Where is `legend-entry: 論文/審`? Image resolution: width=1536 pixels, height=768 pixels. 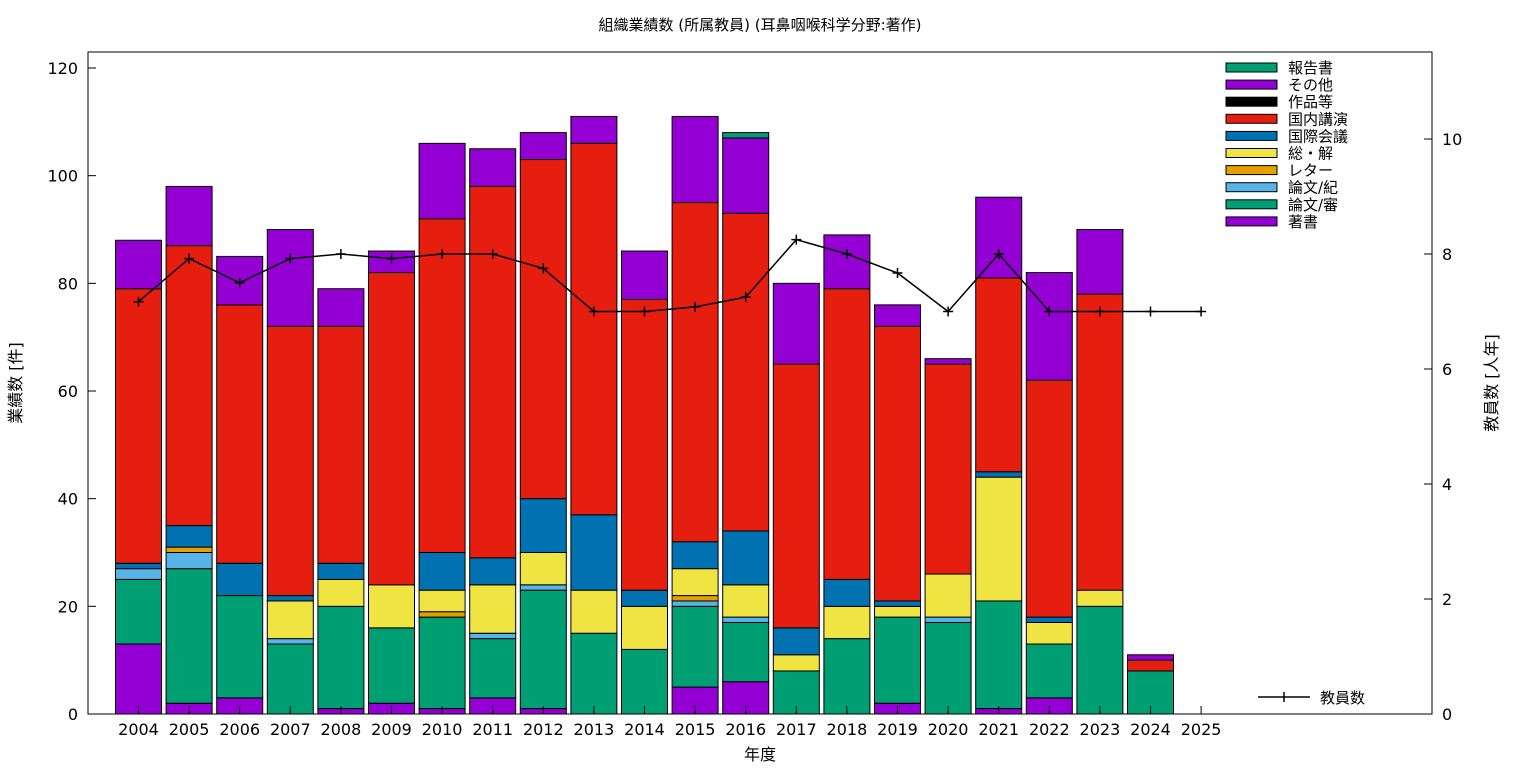
legend-entry: 論文/審 is located at coordinates (1281, 205).